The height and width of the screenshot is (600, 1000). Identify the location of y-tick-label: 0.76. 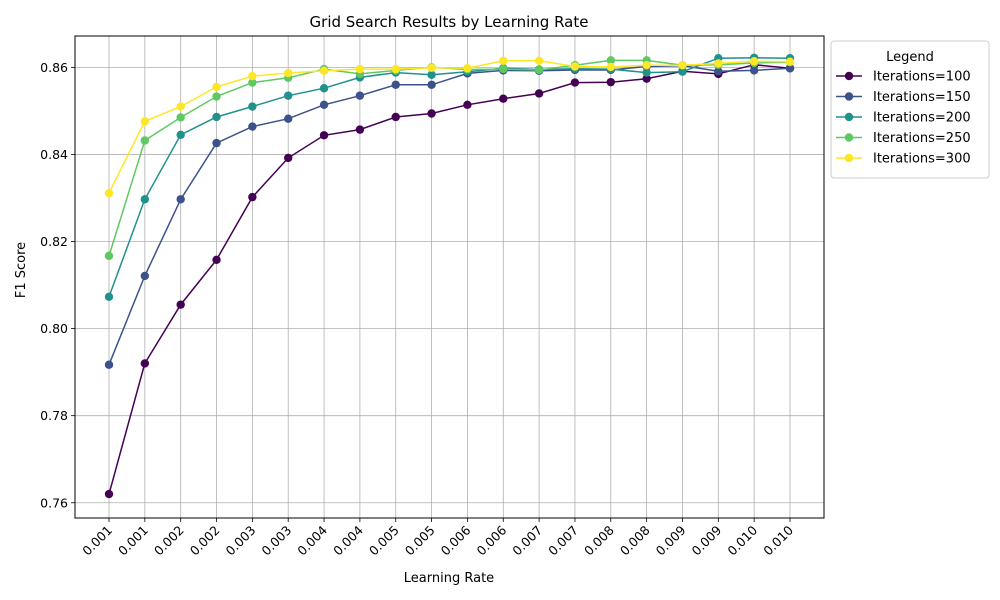
(54, 502).